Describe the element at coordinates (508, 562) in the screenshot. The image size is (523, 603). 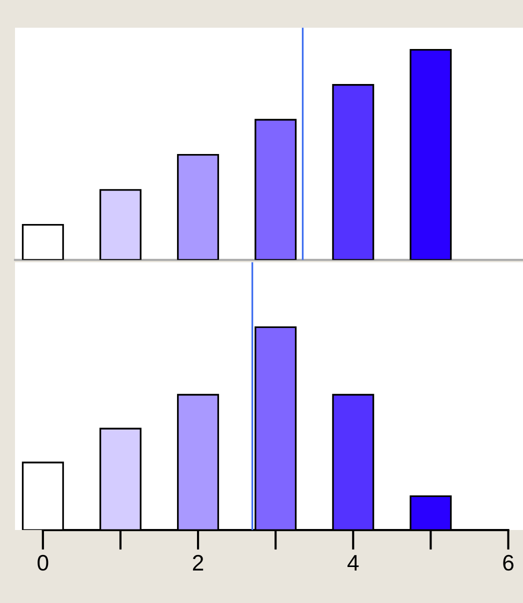
I see `x-tick-label: 6` at that location.